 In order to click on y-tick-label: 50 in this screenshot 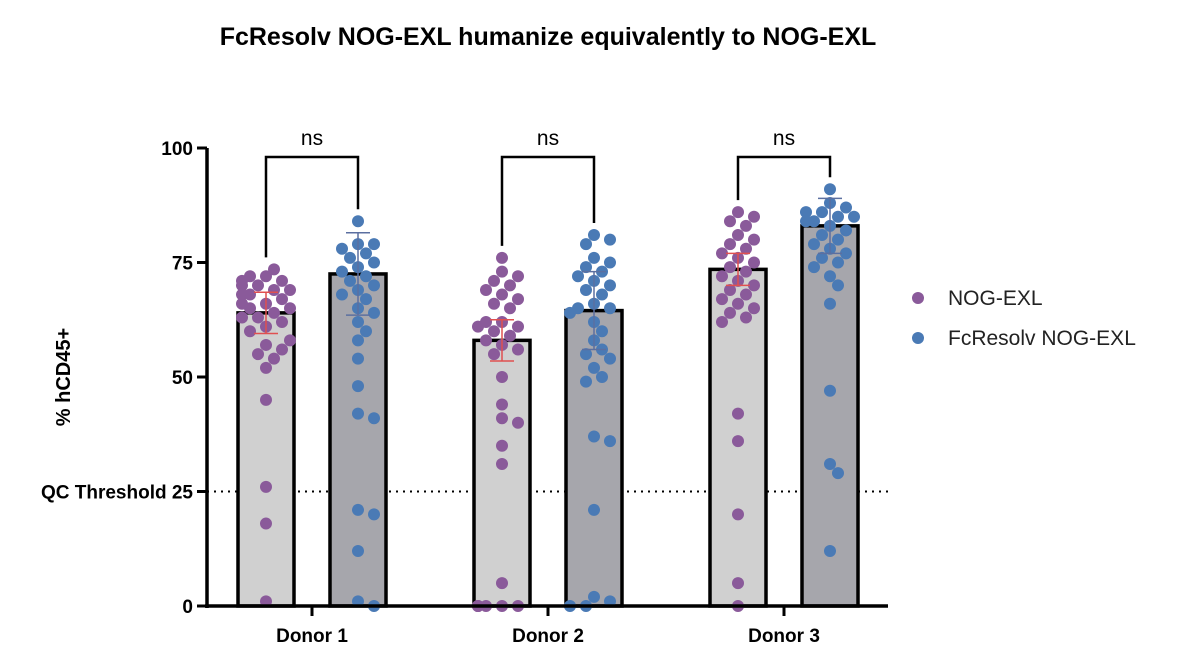, I will do `click(182, 378)`.